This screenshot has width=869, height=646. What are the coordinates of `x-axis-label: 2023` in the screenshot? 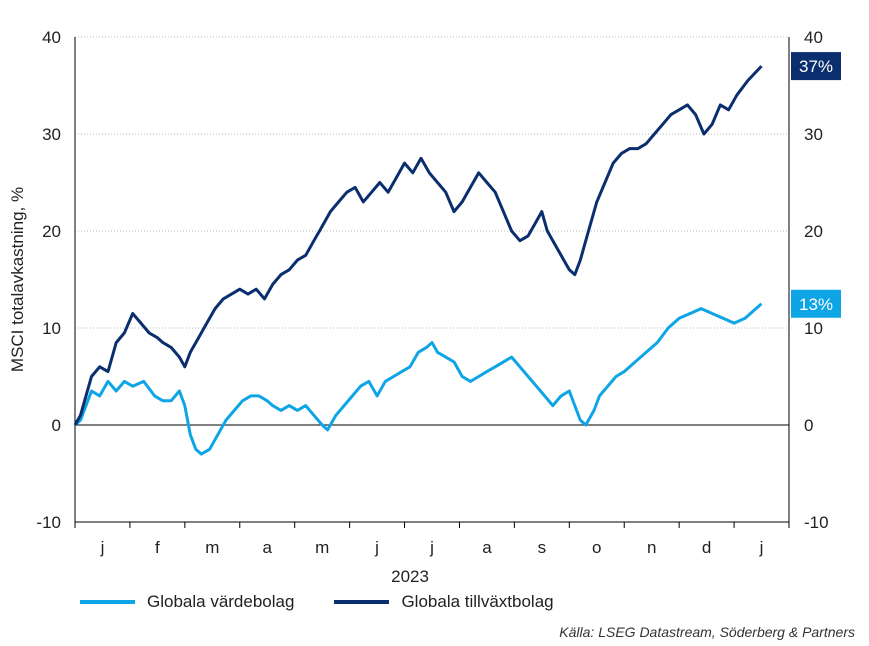 It's located at (410, 576).